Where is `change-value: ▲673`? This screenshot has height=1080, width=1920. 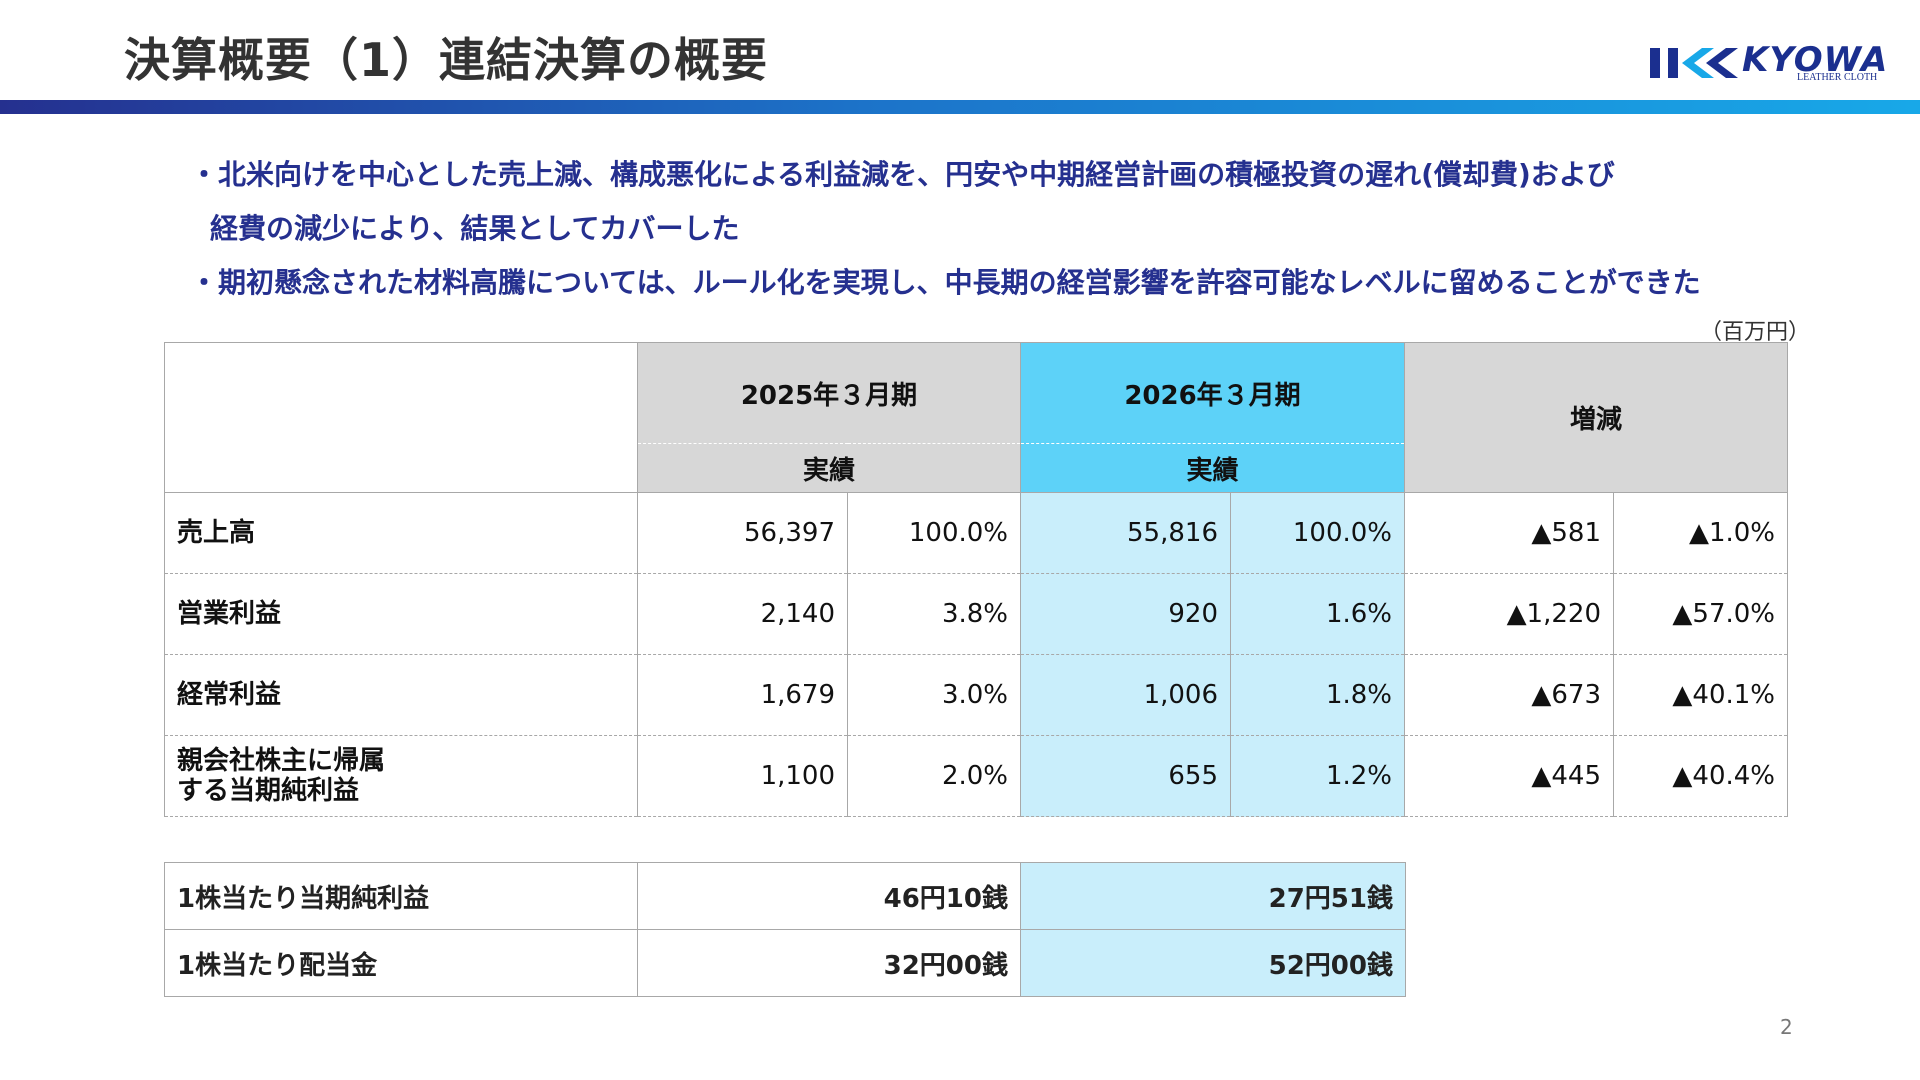 change-value: ▲673 is located at coordinates (1509, 695).